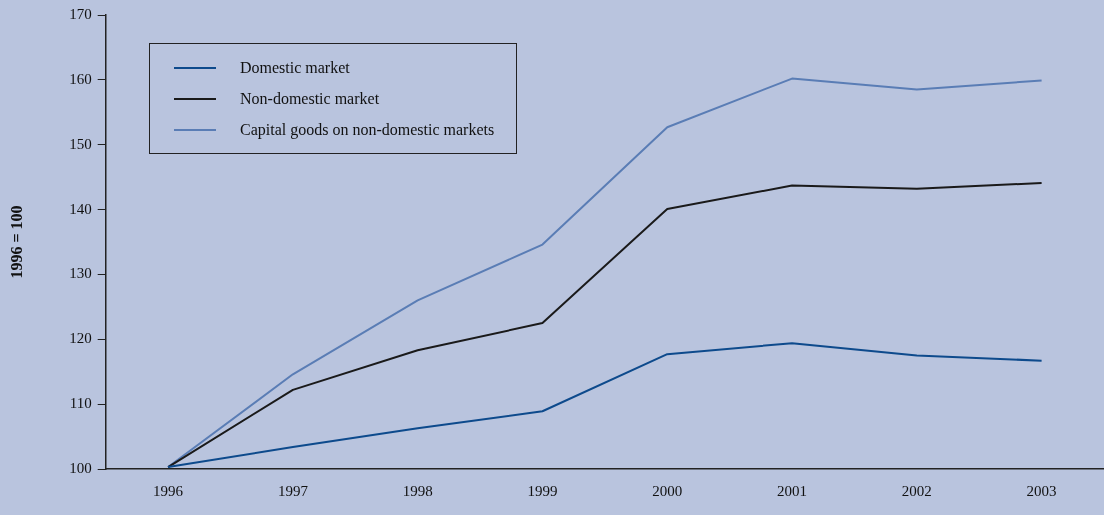 This screenshot has width=1104, height=515. I want to click on x-tick-label: 1996, so click(168, 490).